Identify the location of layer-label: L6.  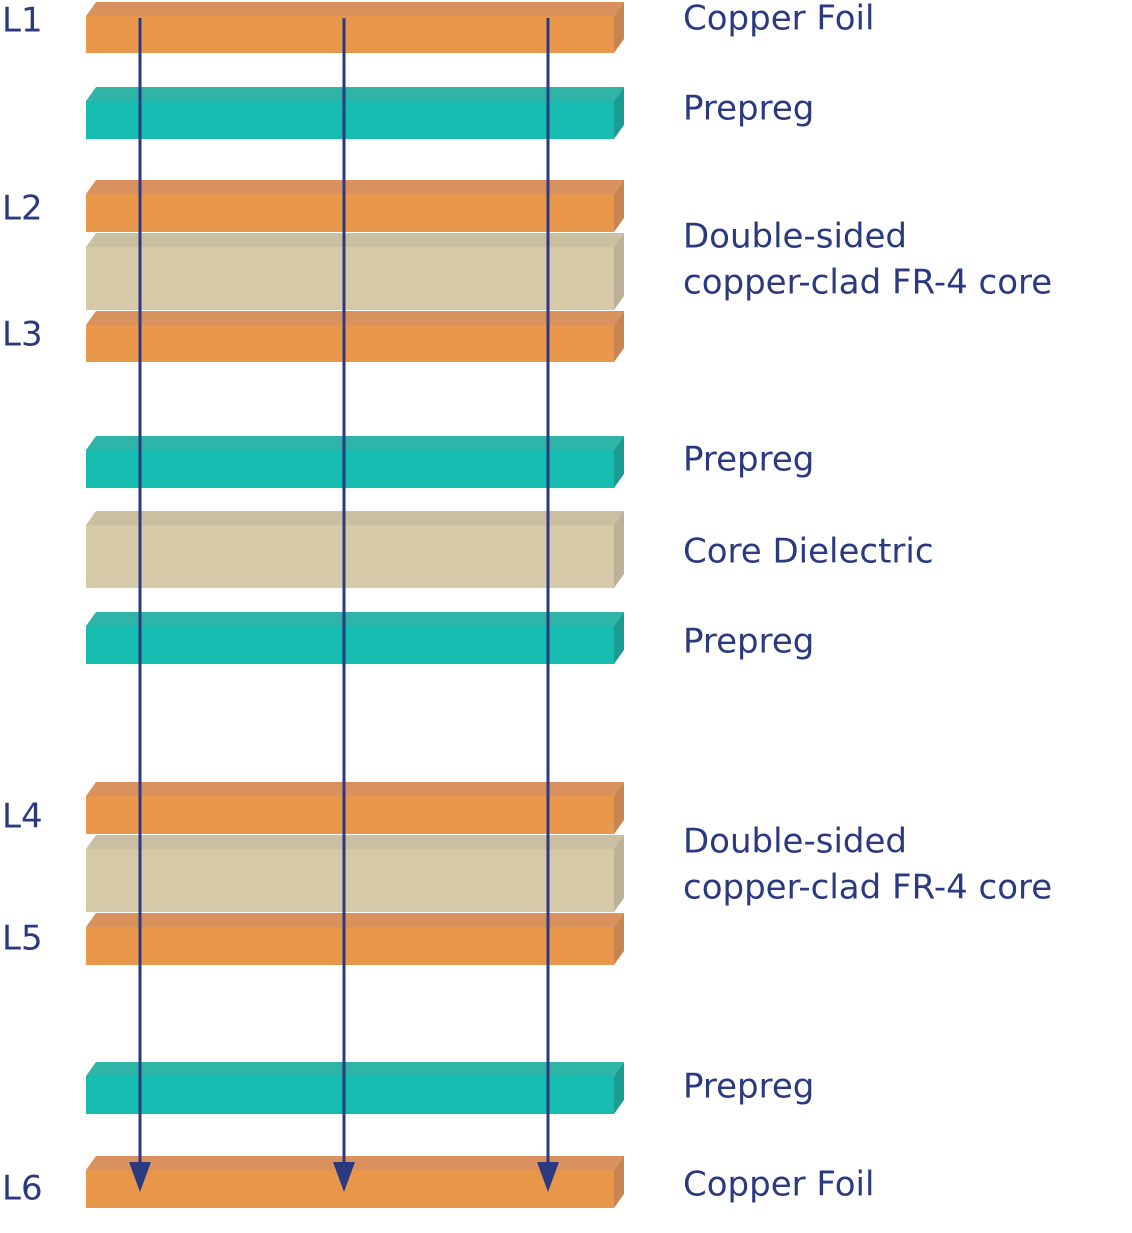
(22, 1189).